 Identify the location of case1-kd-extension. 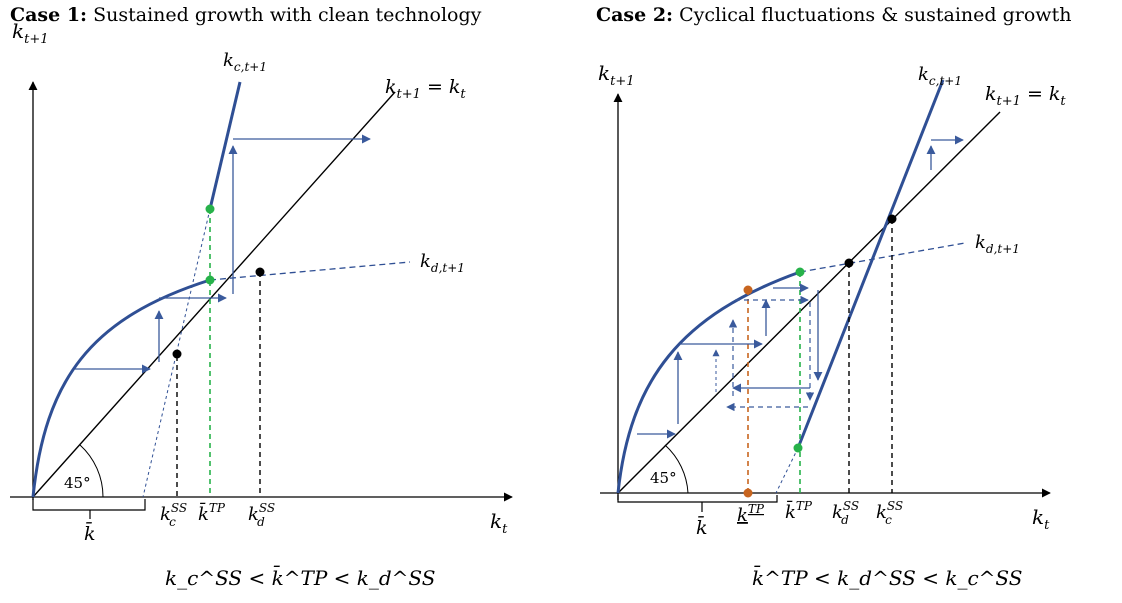
(310, 271).